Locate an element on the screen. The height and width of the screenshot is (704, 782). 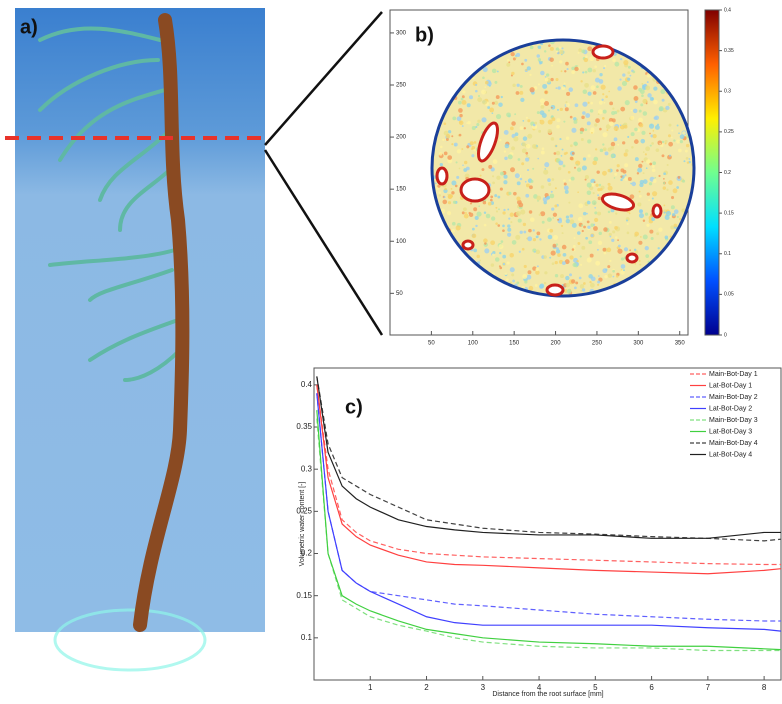
x-tick-label: 350 is located at coordinates (680, 344).